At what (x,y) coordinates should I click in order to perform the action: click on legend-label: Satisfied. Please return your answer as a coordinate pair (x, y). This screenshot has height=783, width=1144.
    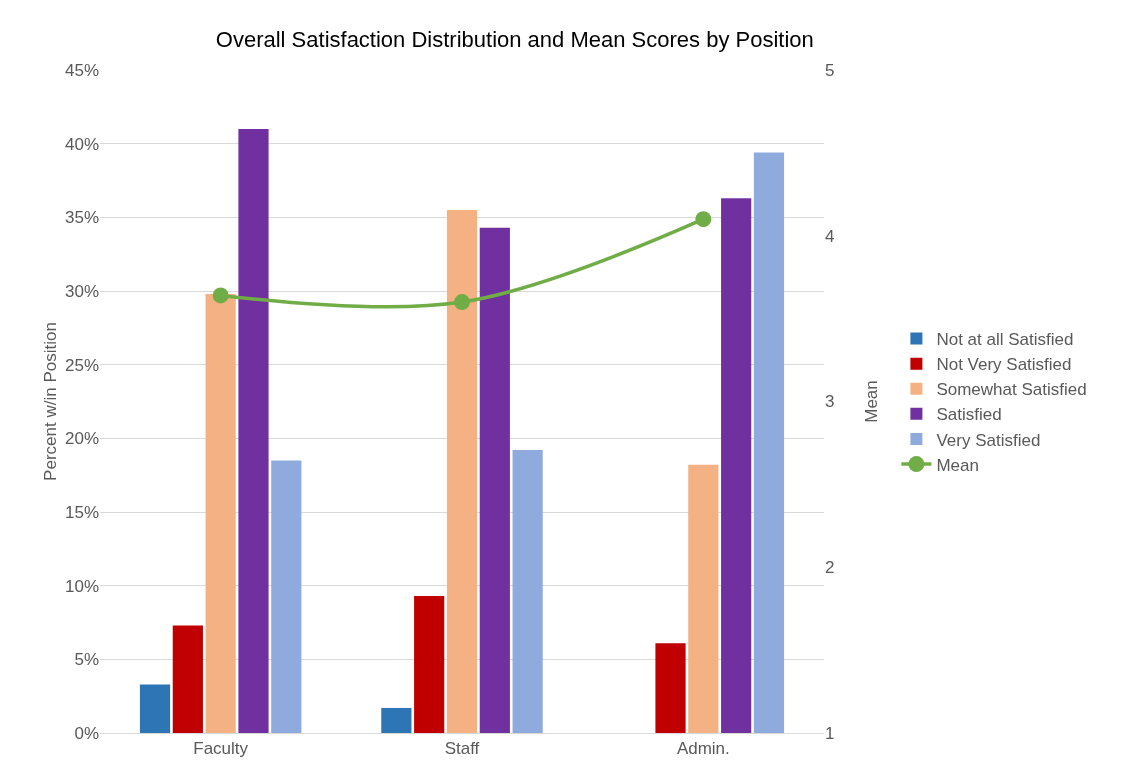
    Looking at the image, I should click on (969, 415).